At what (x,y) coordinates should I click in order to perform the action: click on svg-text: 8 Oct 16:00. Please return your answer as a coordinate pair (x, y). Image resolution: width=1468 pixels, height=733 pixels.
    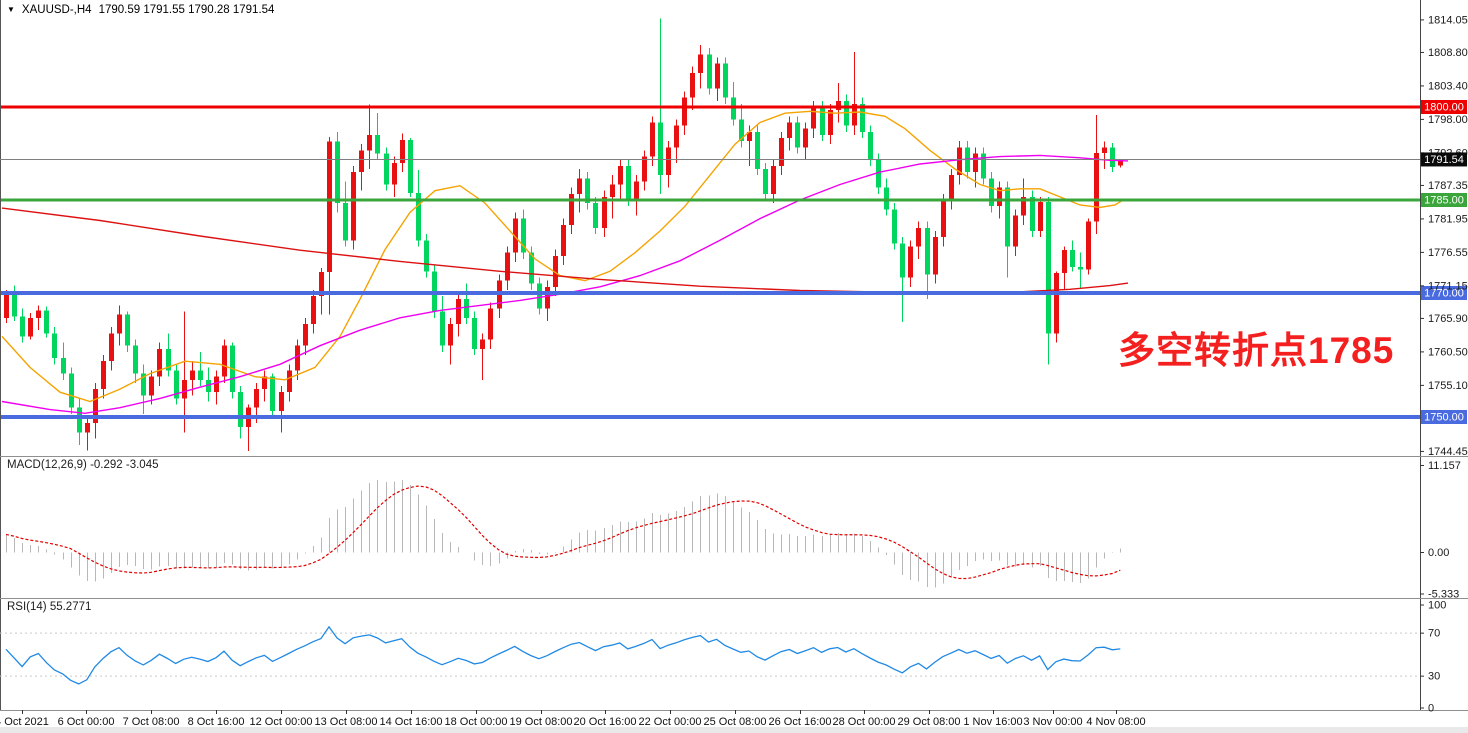
    Looking at the image, I should click on (216, 722).